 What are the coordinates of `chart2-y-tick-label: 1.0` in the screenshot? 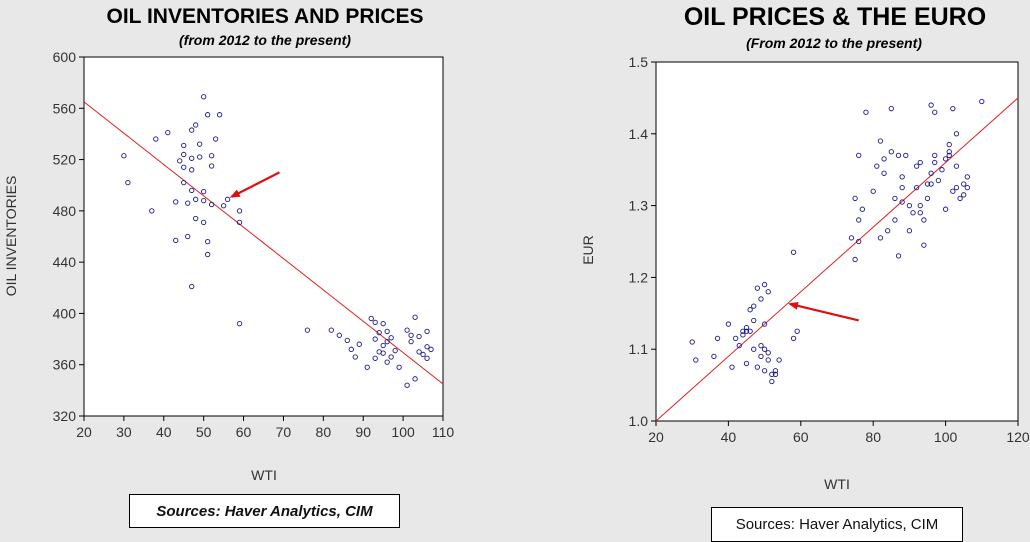 It's located at (639, 421).